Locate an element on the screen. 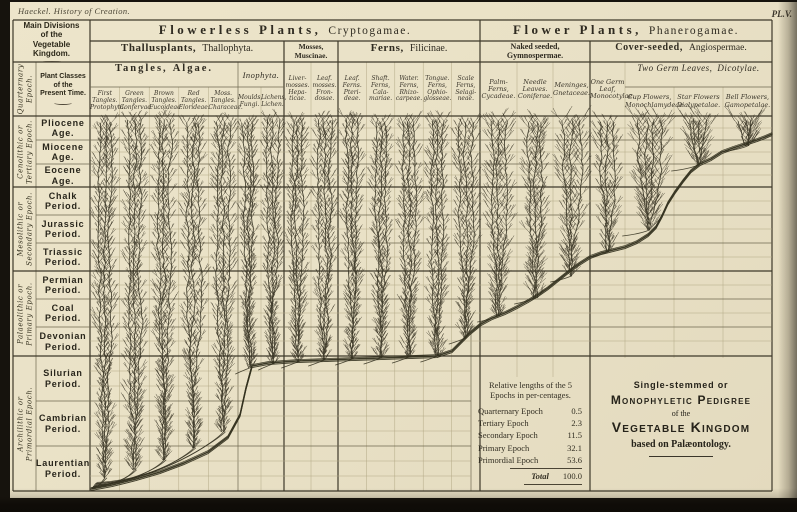 The image size is (797, 512). class-header-cell: Liver-mosses. Hepa-ticae. is located at coordinates (297, 88).